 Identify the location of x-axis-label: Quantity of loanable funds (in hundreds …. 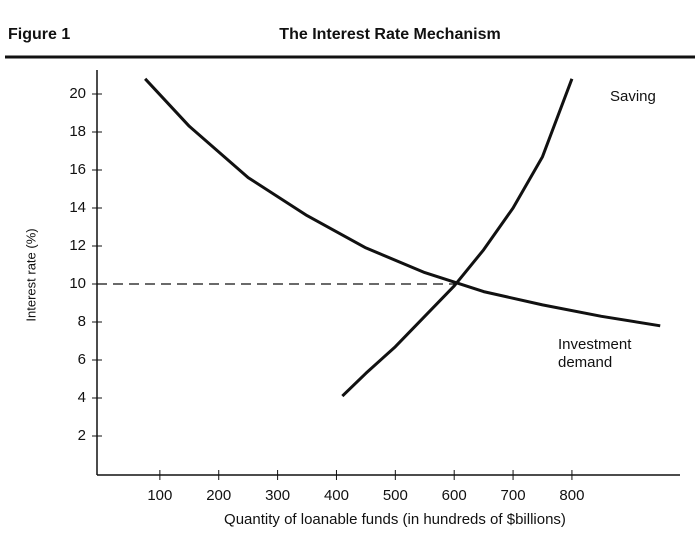
(395, 519).